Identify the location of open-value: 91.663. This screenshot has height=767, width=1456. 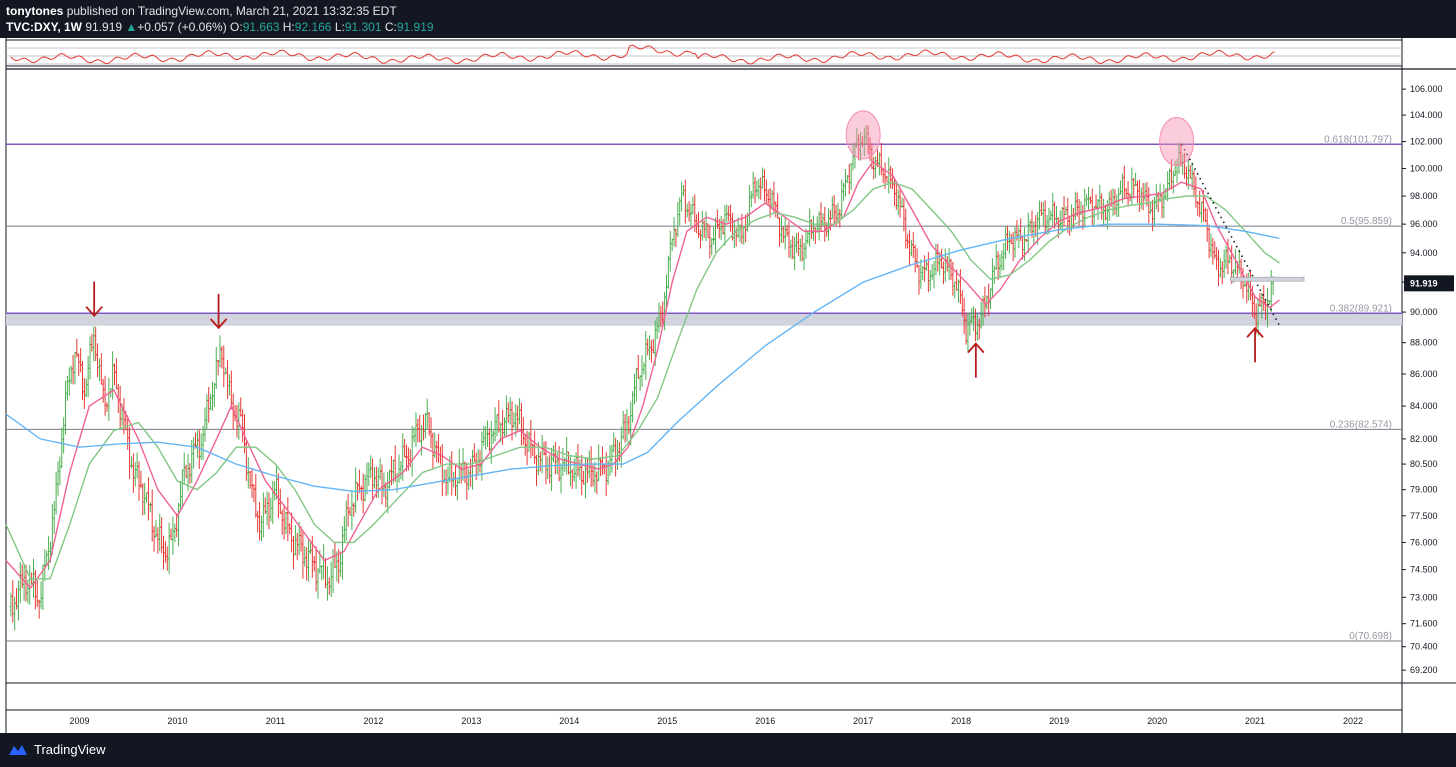
(261, 27).